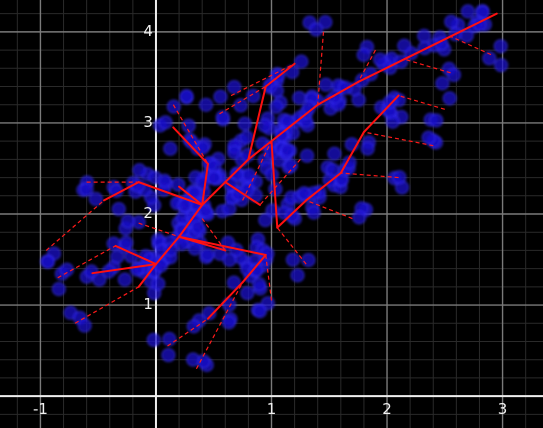 The image size is (543, 428). I want to click on y-tick-label: 2, so click(148, 213).